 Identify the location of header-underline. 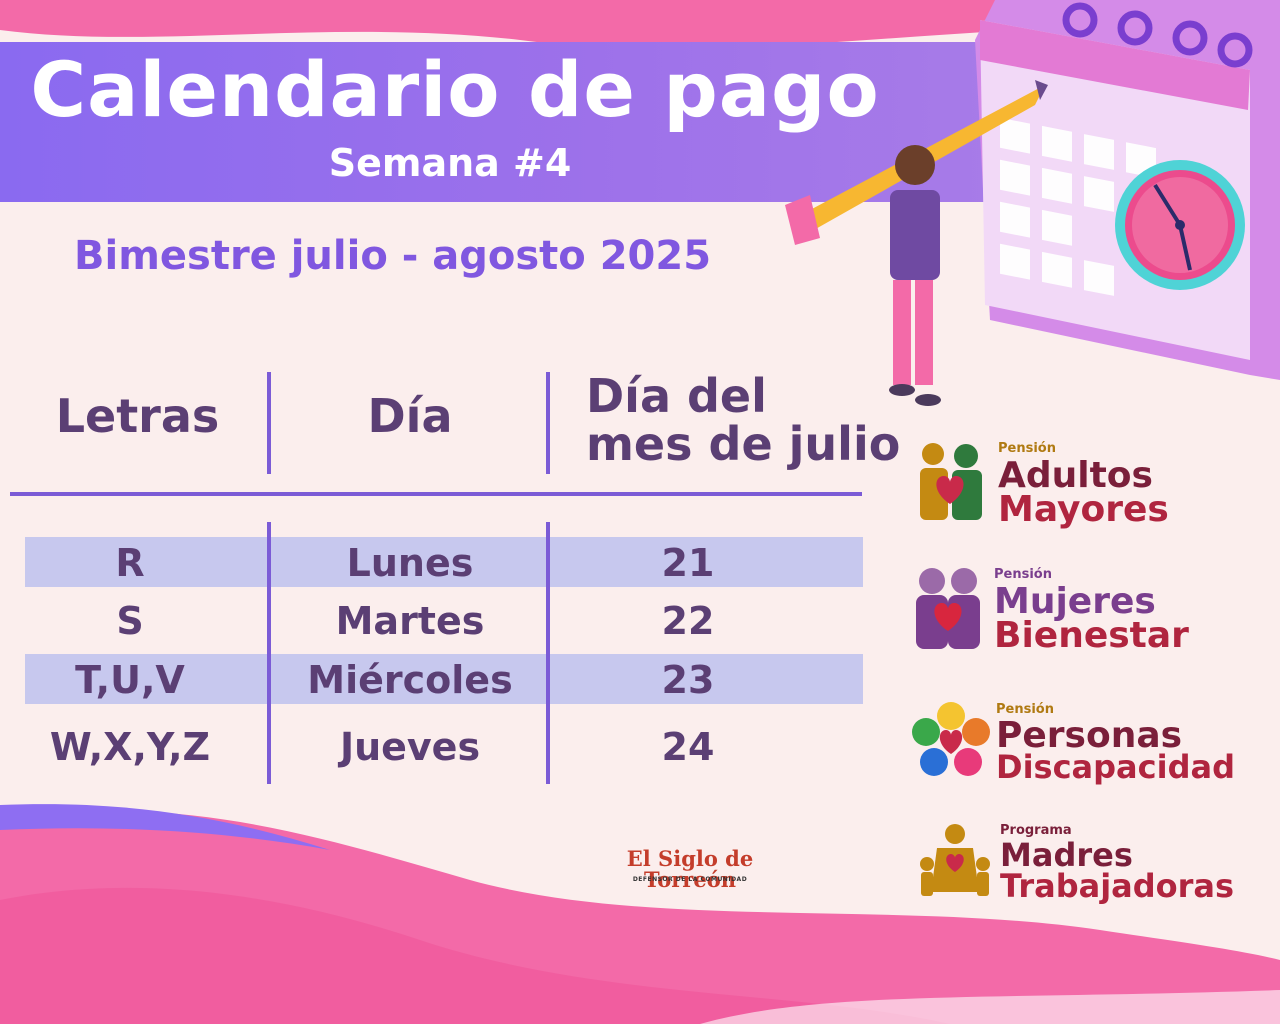
(436, 494).